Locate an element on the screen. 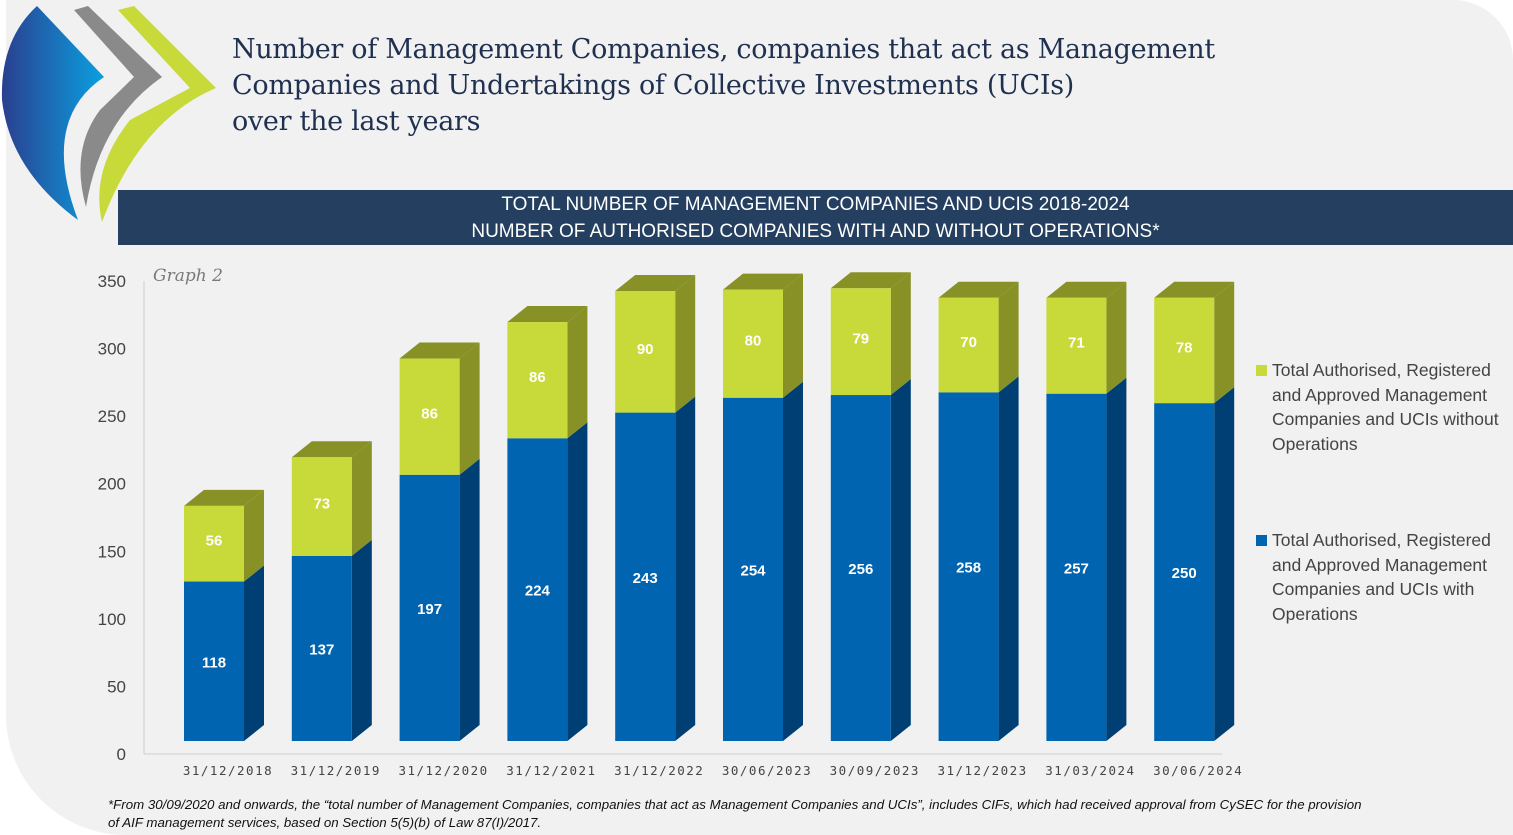 The image size is (1513, 835). data-label-with-operations: 197 is located at coordinates (429, 609).